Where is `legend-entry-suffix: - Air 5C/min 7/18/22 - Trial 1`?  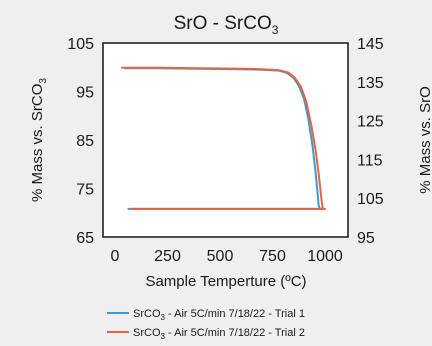
legend-entry-suffix: - Air 5C/min 7/18/22 - Trial 1 is located at coordinates (235, 314).